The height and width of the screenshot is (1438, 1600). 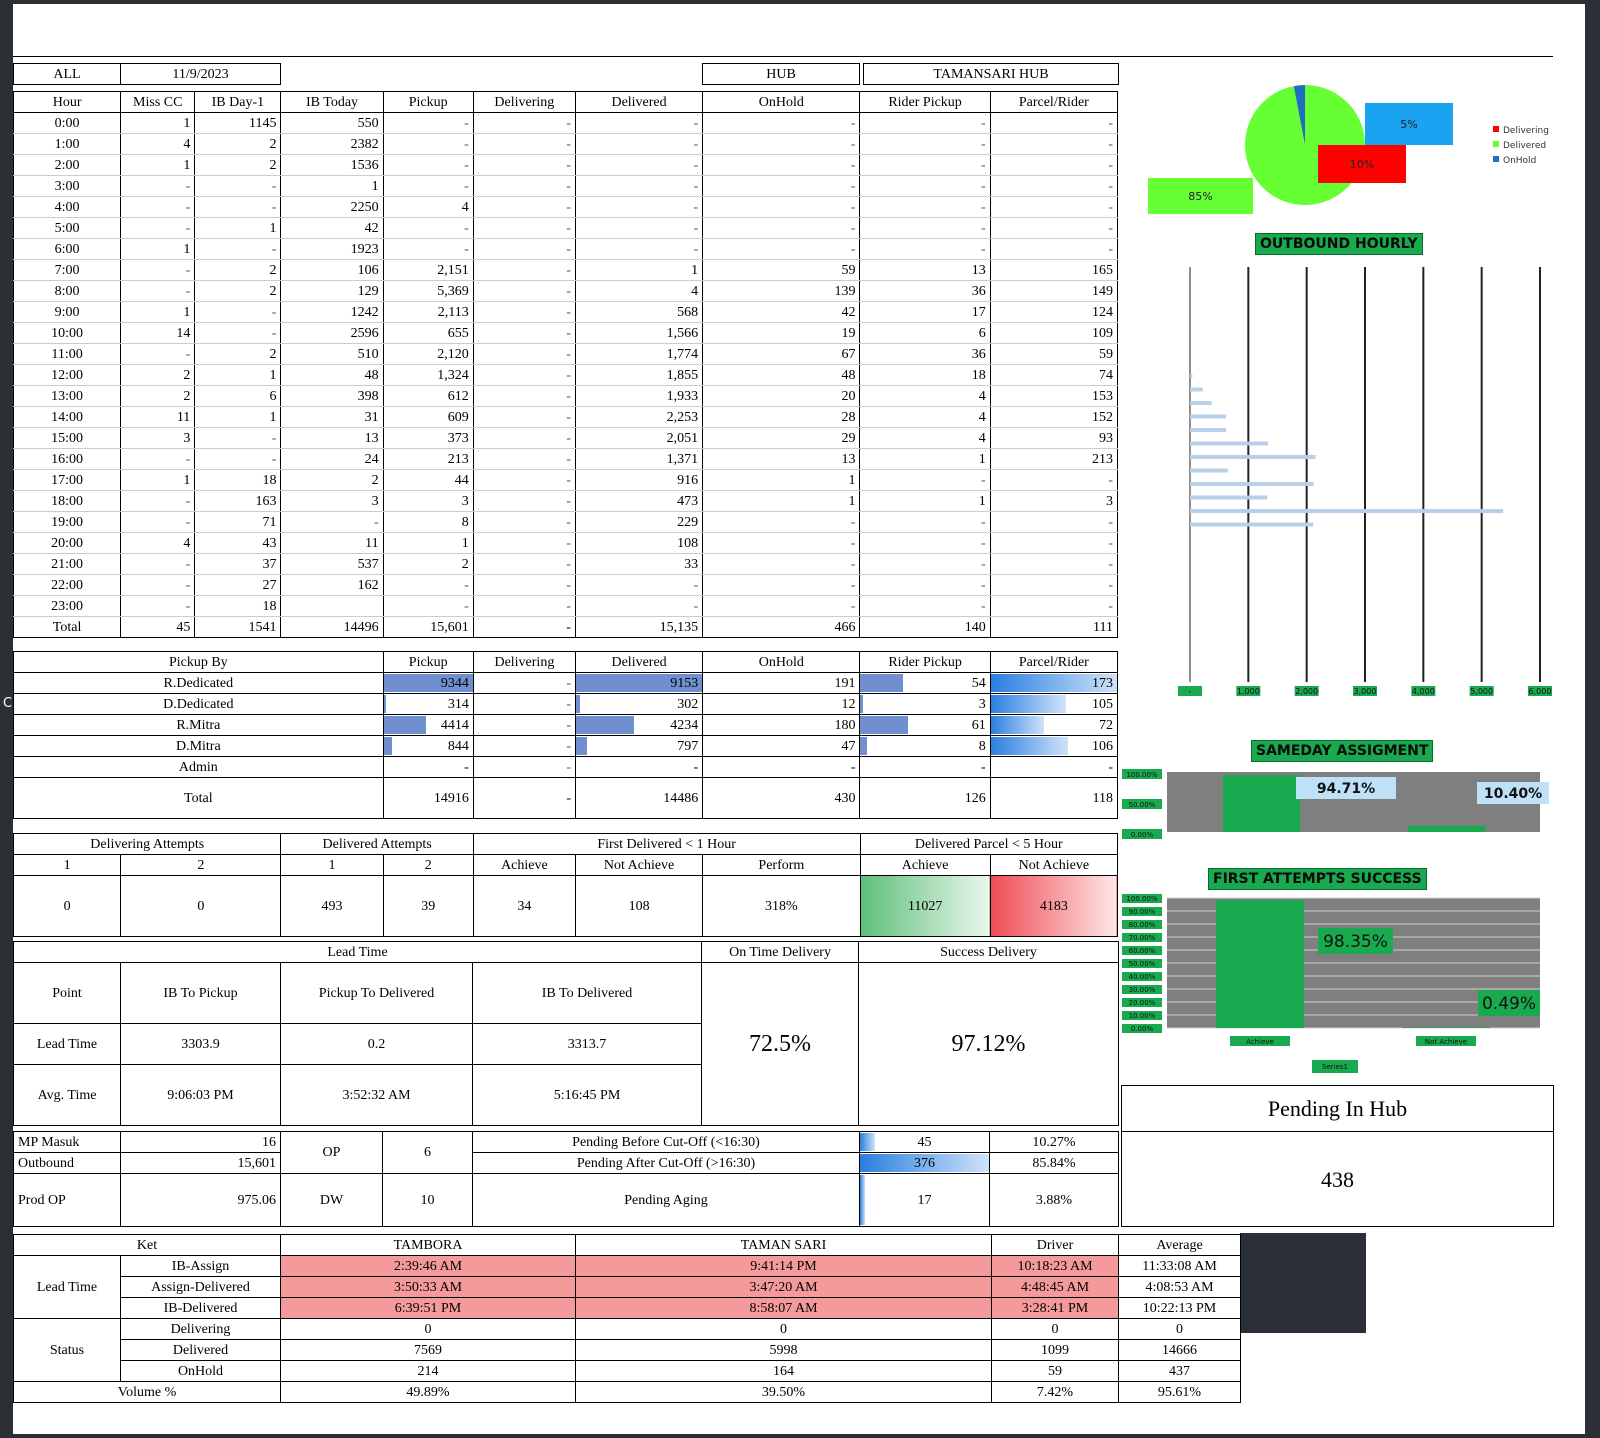 What do you see at coordinates (200, 1308) in the screenshot?
I see `row-label: IB-Delivered` at bounding box center [200, 1308].